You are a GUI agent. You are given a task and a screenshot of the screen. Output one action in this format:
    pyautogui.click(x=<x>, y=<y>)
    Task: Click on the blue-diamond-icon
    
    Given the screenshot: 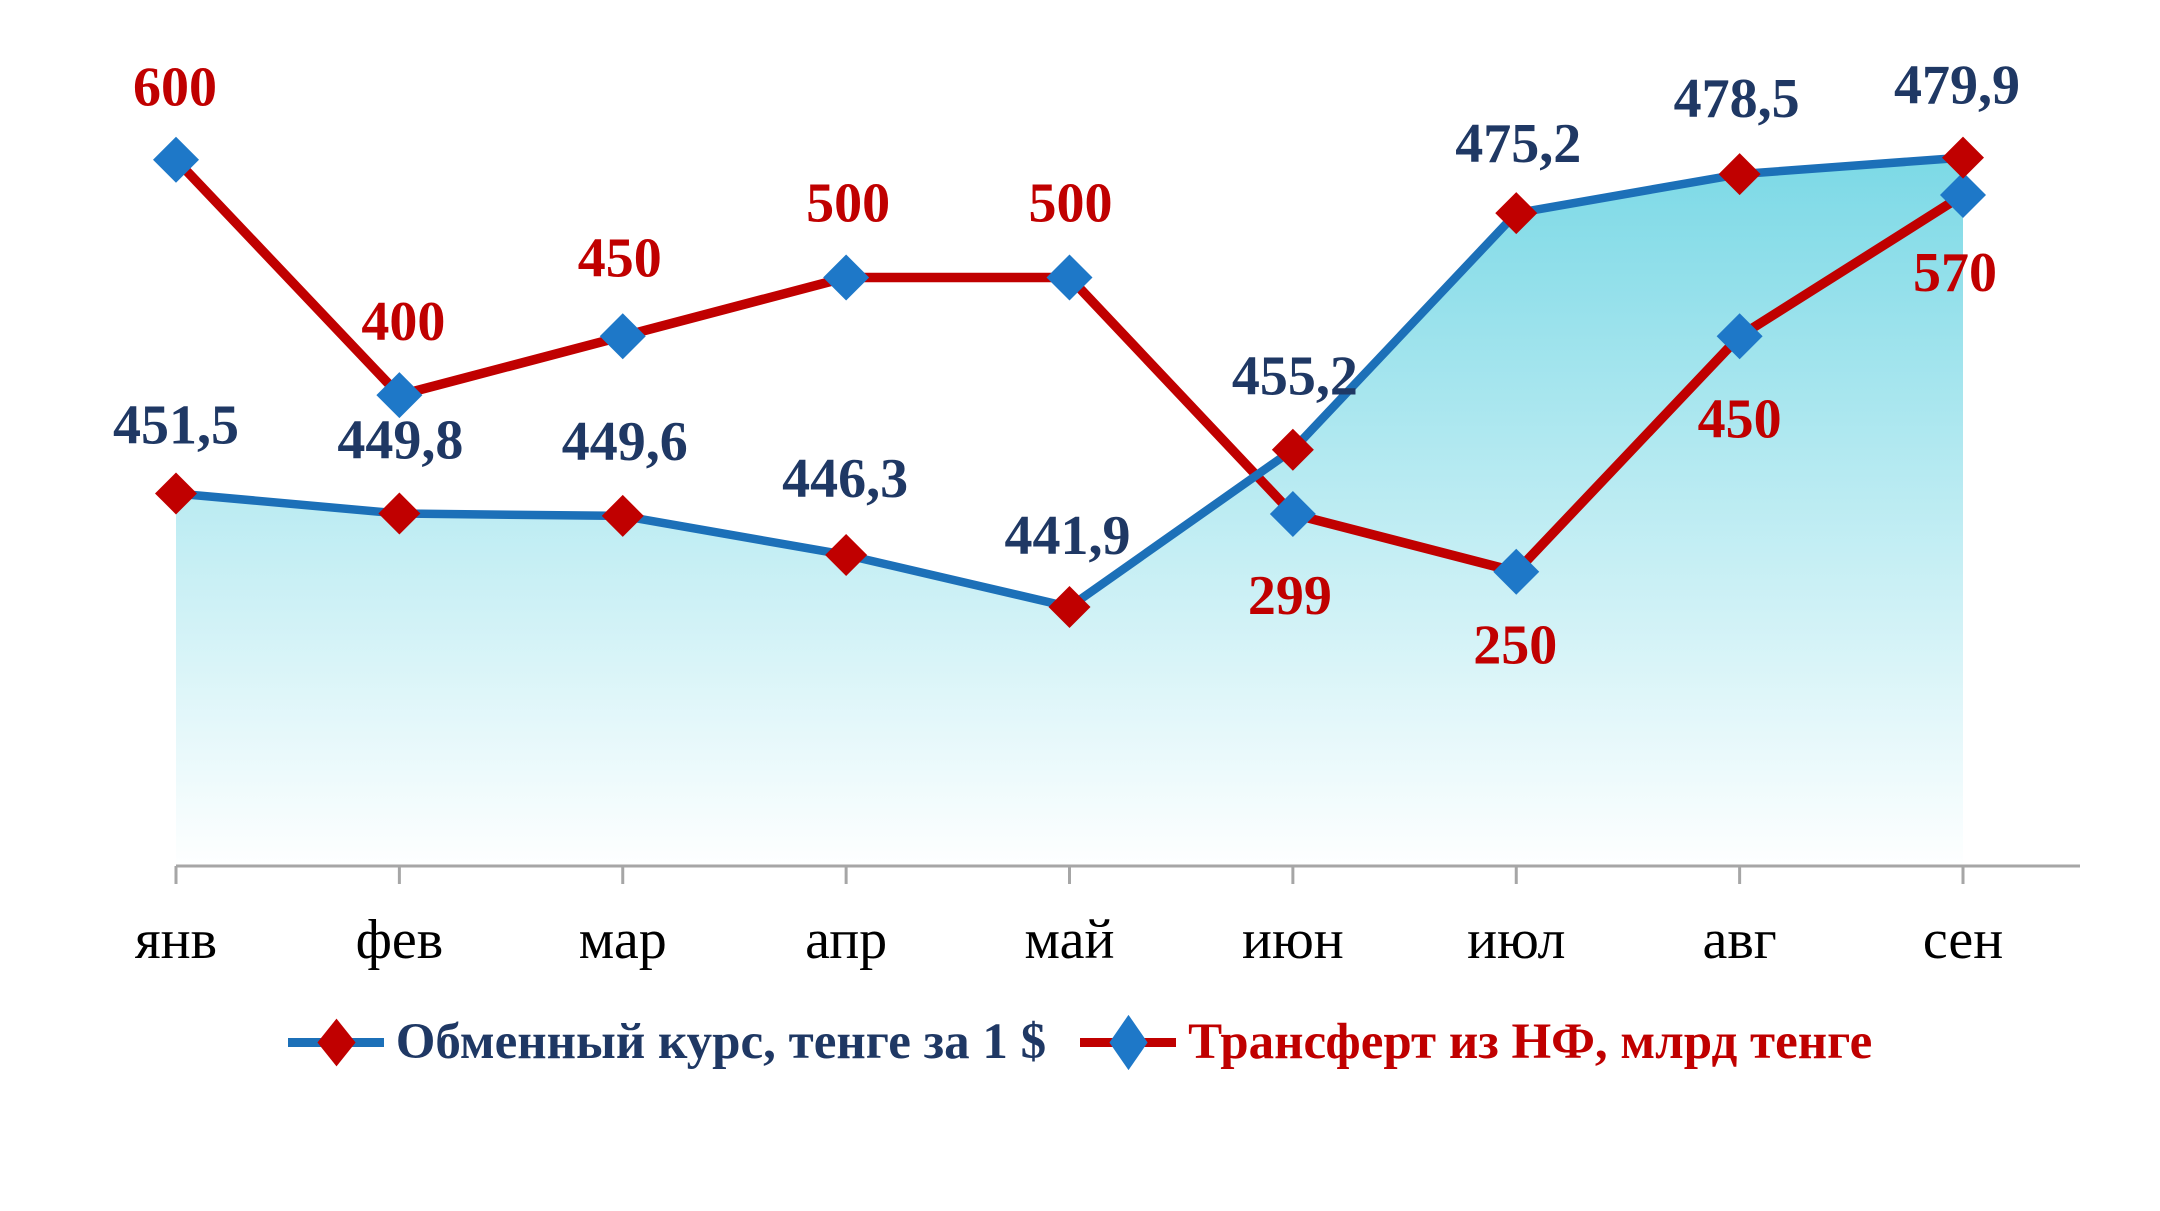 What is the action you would take?
    pyautogui.click(x=1128, y=1042)
    